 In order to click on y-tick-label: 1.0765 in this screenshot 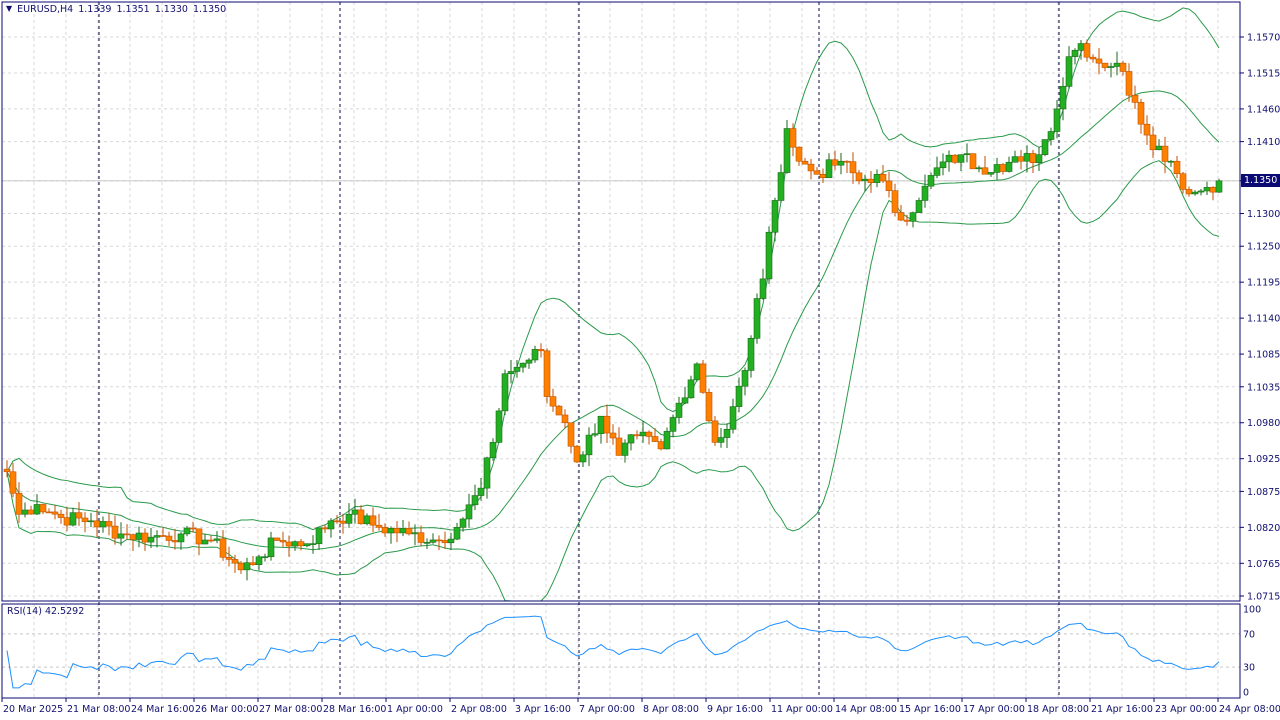, I will do `click(1263, 564)`.